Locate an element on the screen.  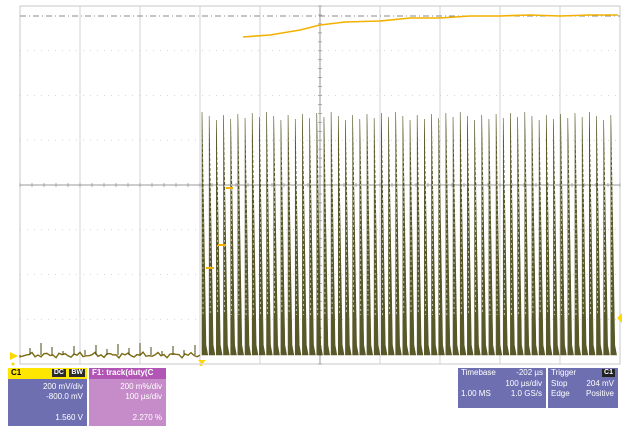
f1-measurement: 2.270 % is located at coordinates (147, 417).